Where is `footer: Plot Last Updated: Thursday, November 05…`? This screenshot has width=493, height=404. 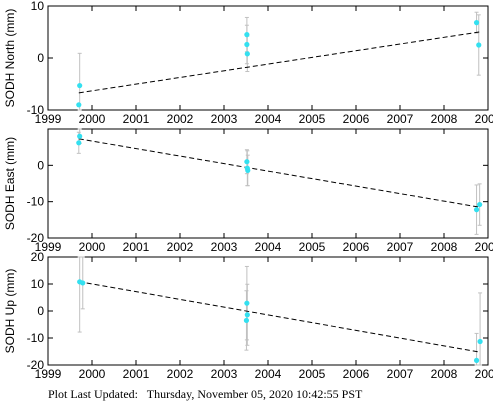 footer: Plot Last Updated: Thursday, November 05… is located at coordinates (205, 394).